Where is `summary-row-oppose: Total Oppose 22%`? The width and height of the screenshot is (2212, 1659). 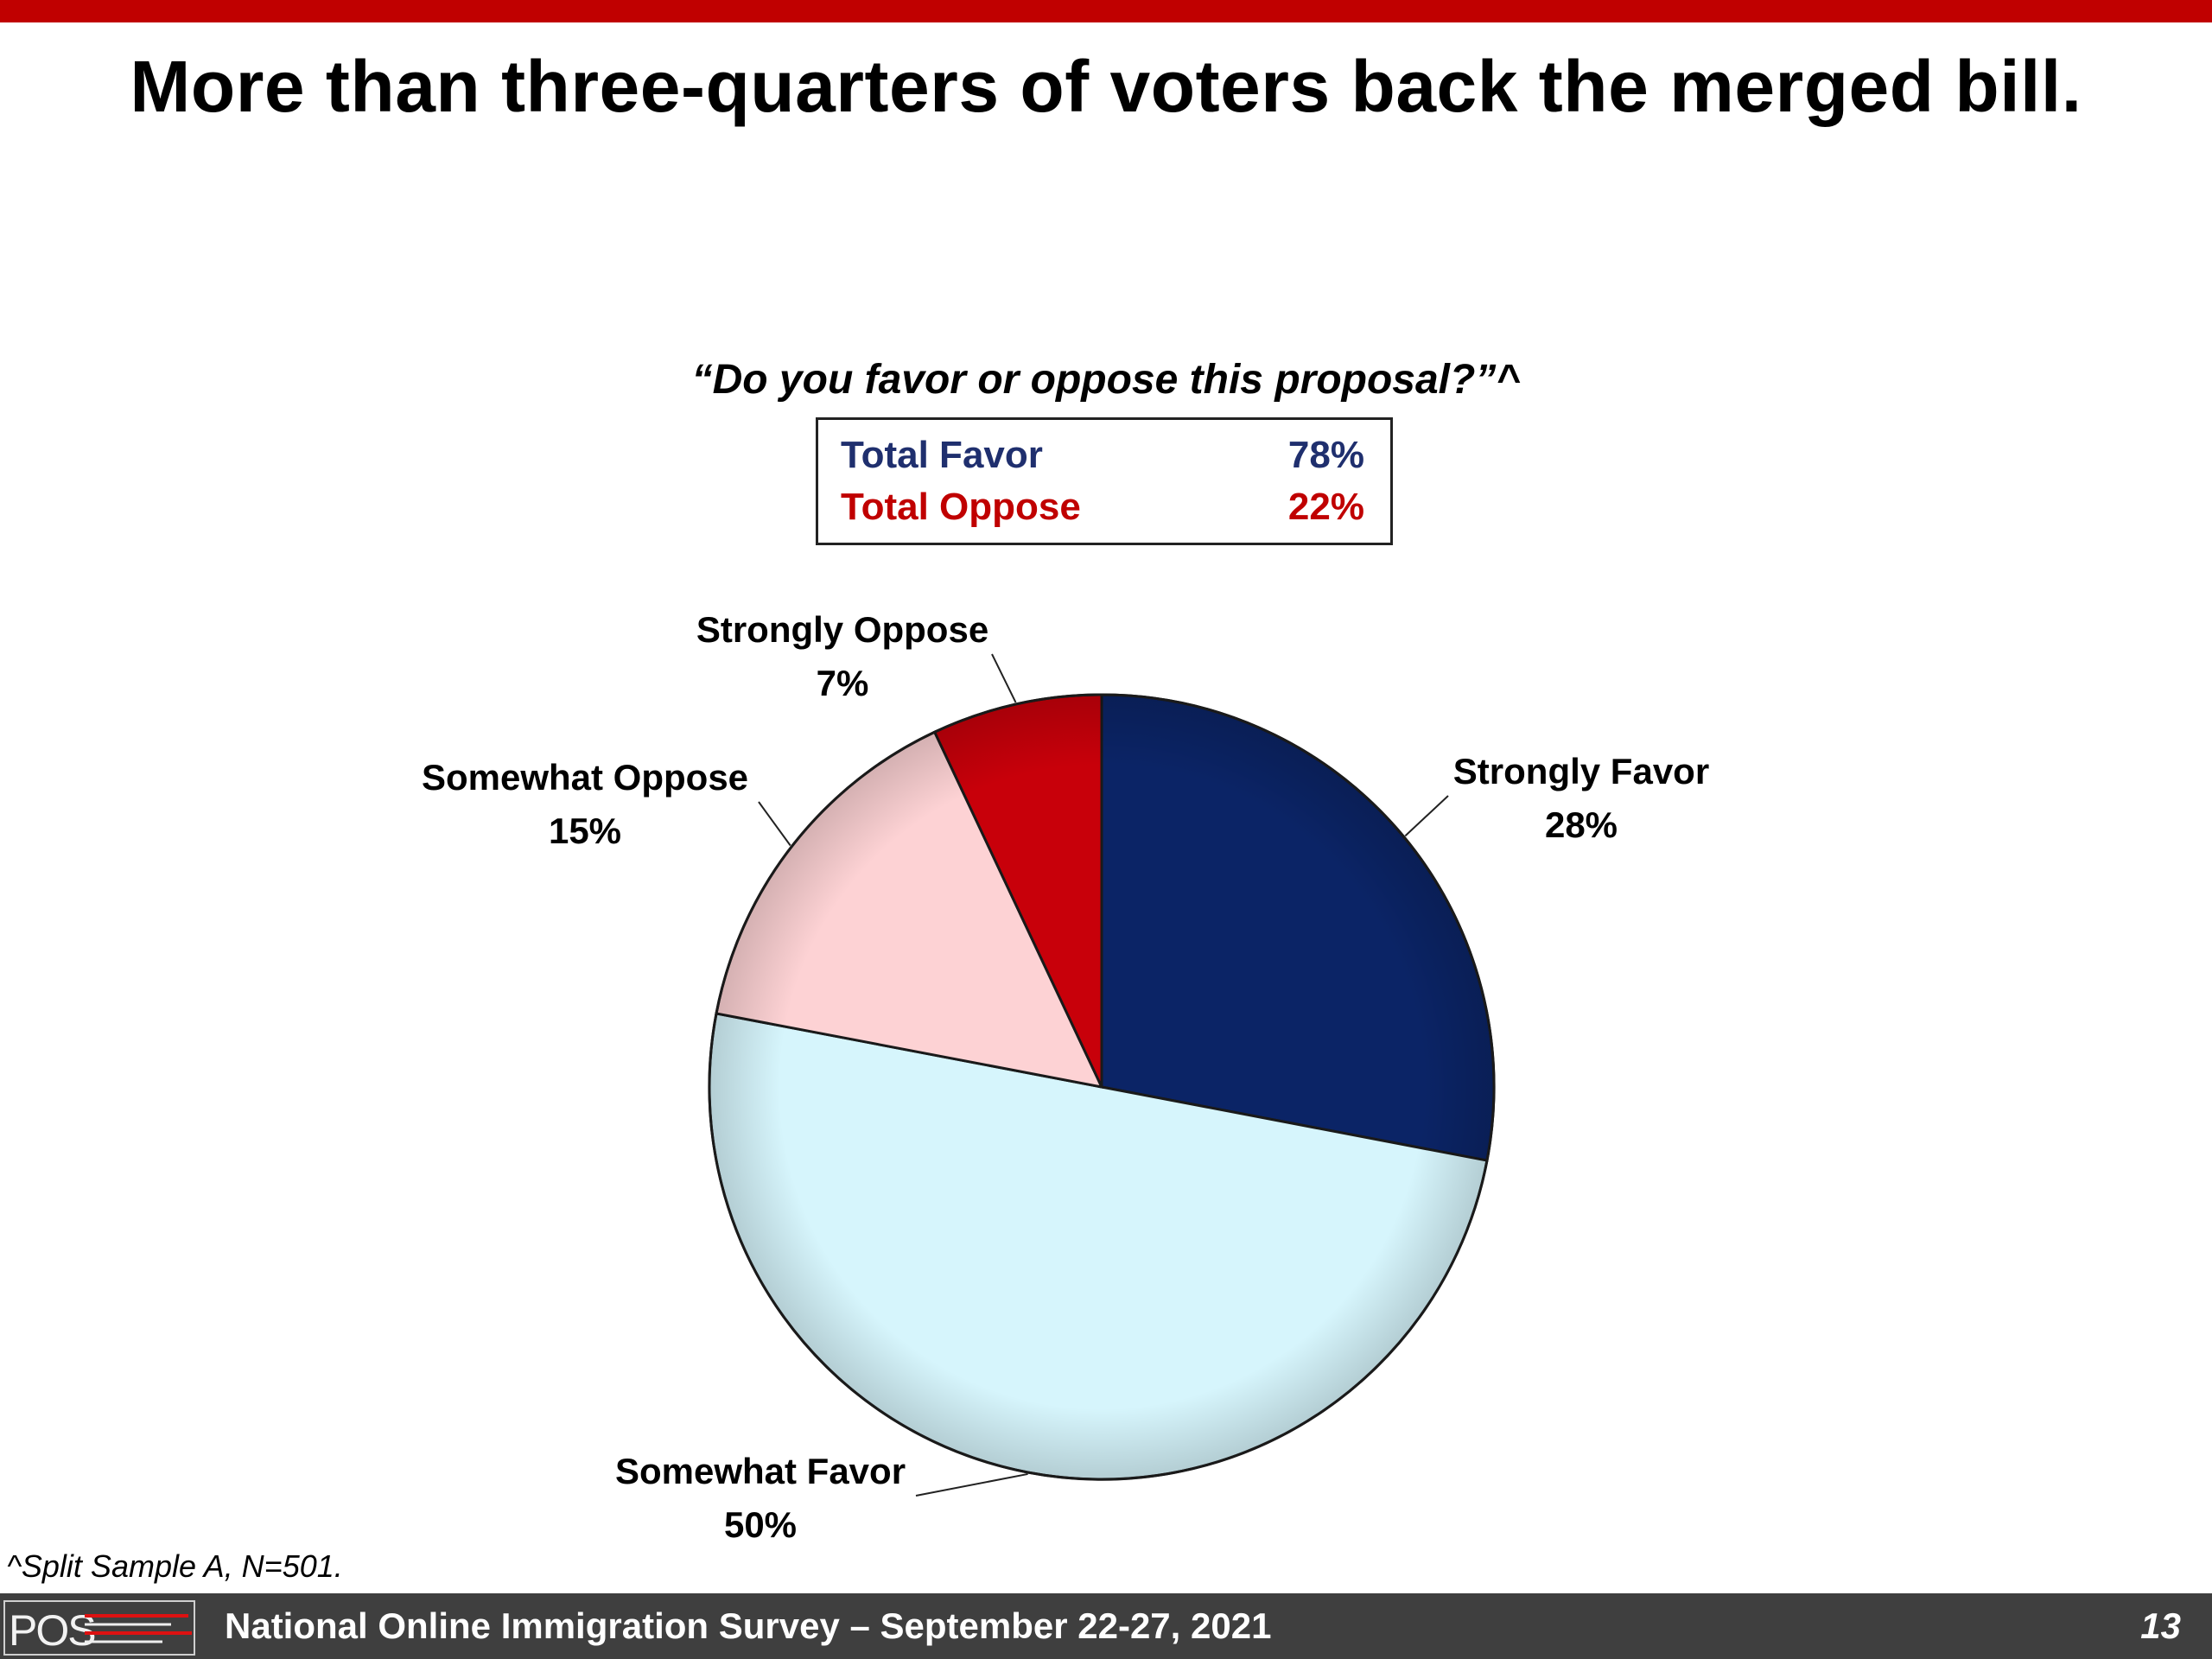
summary-row-oppose: Total Oppose 22% is located at coordinates (1102, 510).